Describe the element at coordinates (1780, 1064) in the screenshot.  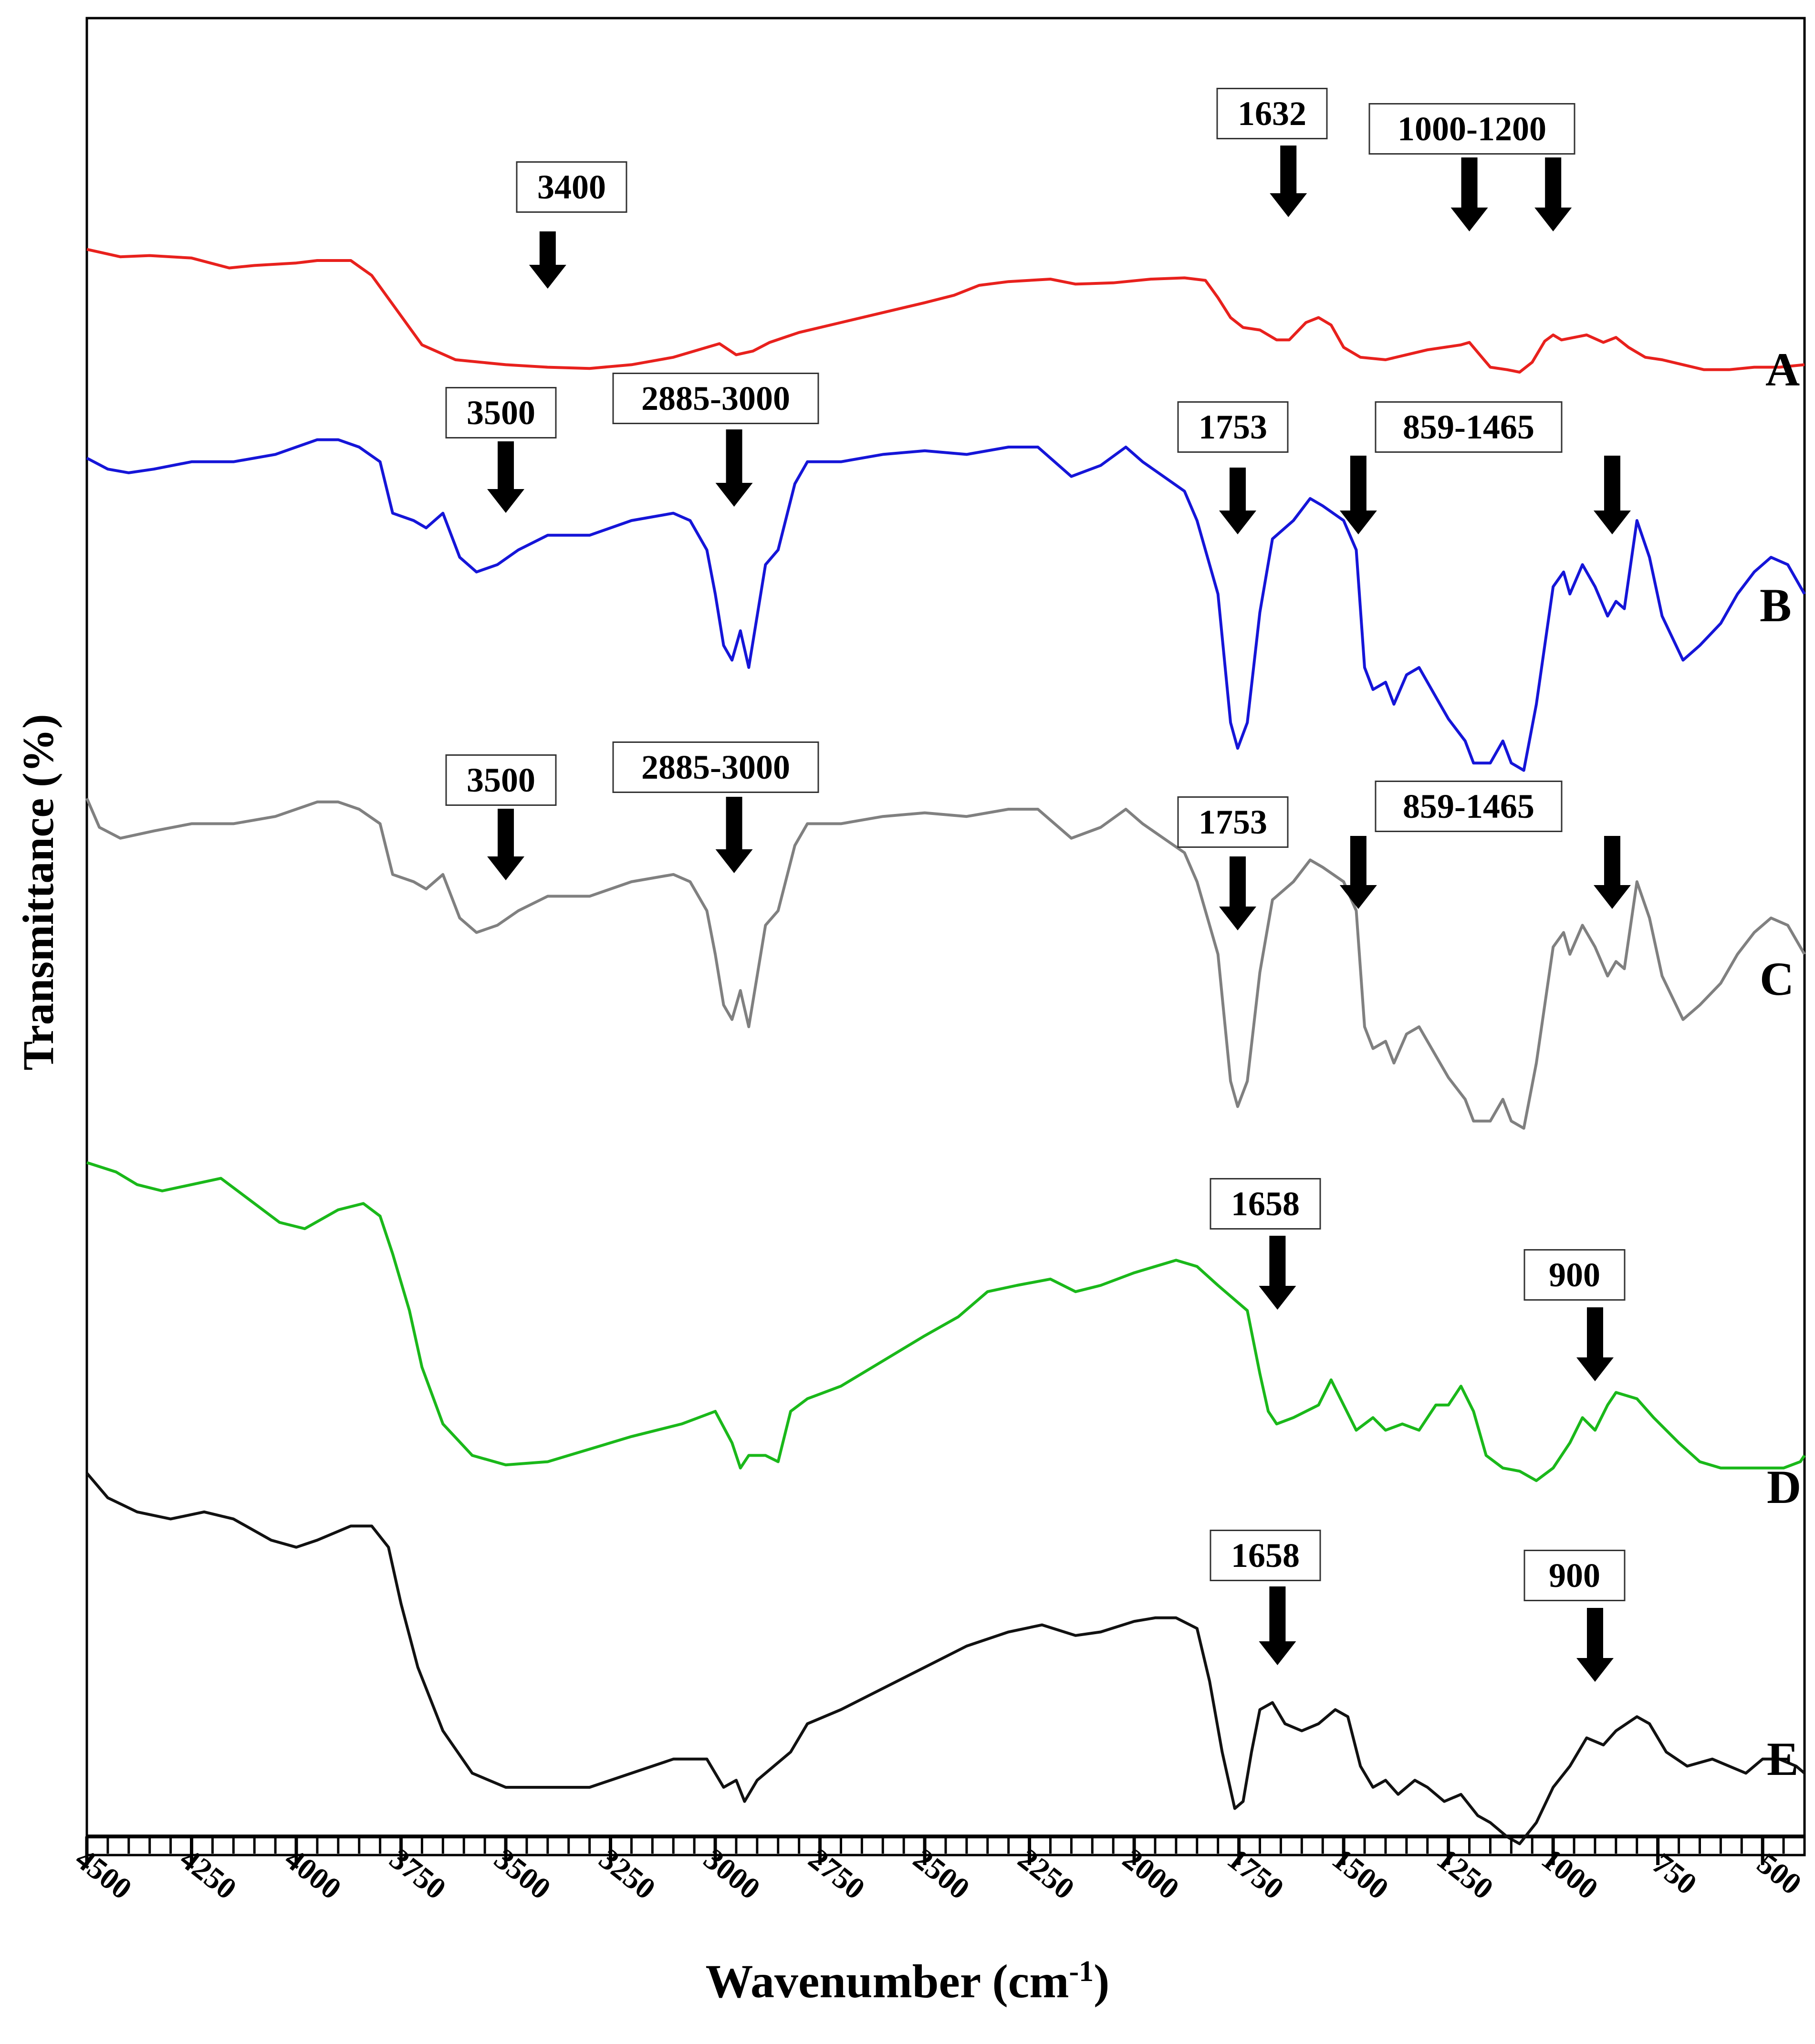
I see `series-letters: A B C D E` at that location.